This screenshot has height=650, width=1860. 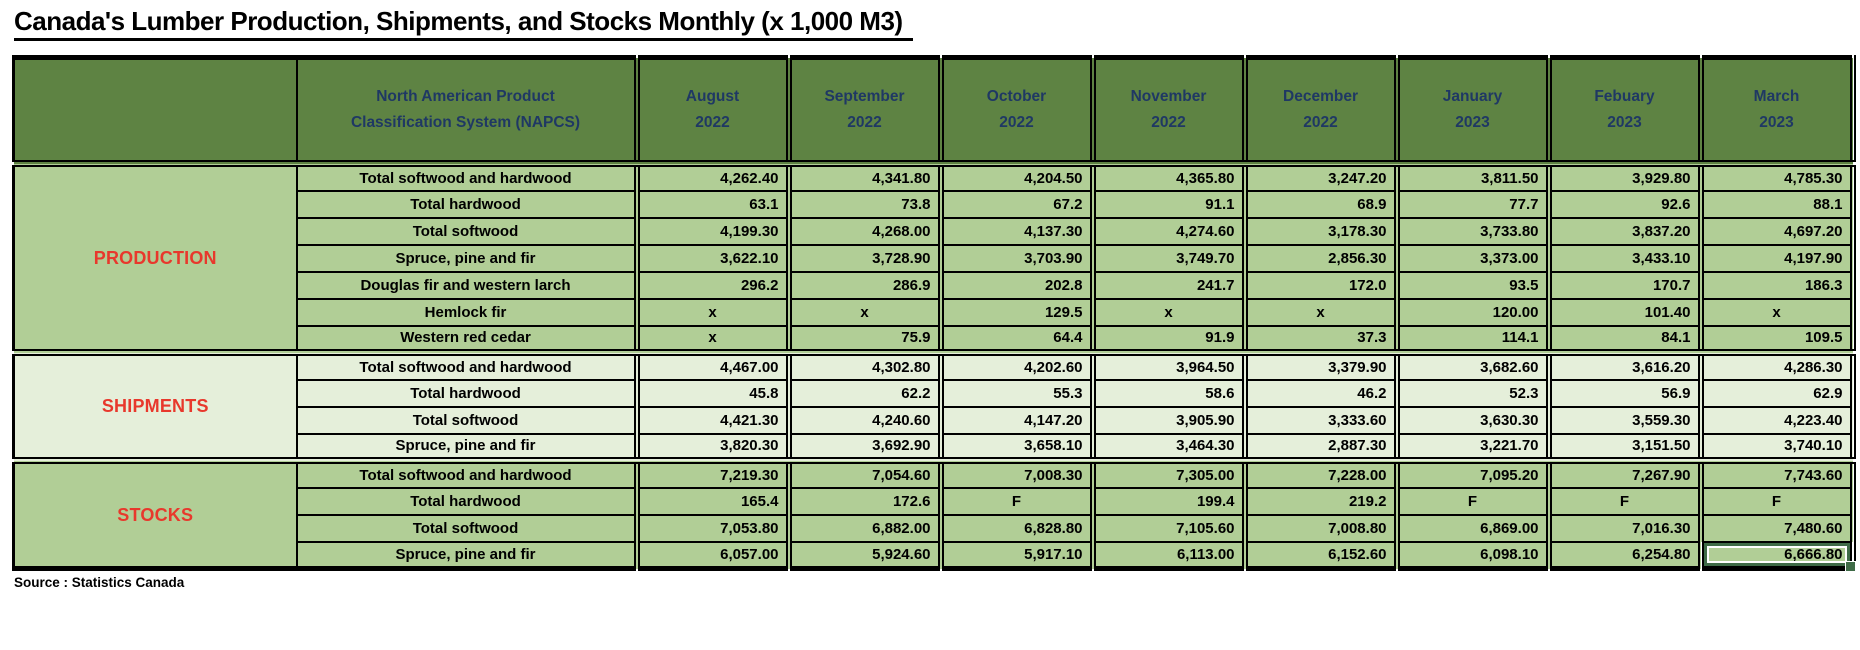 I want to click on value-cell: 165.4, so click(x=712, y=501).